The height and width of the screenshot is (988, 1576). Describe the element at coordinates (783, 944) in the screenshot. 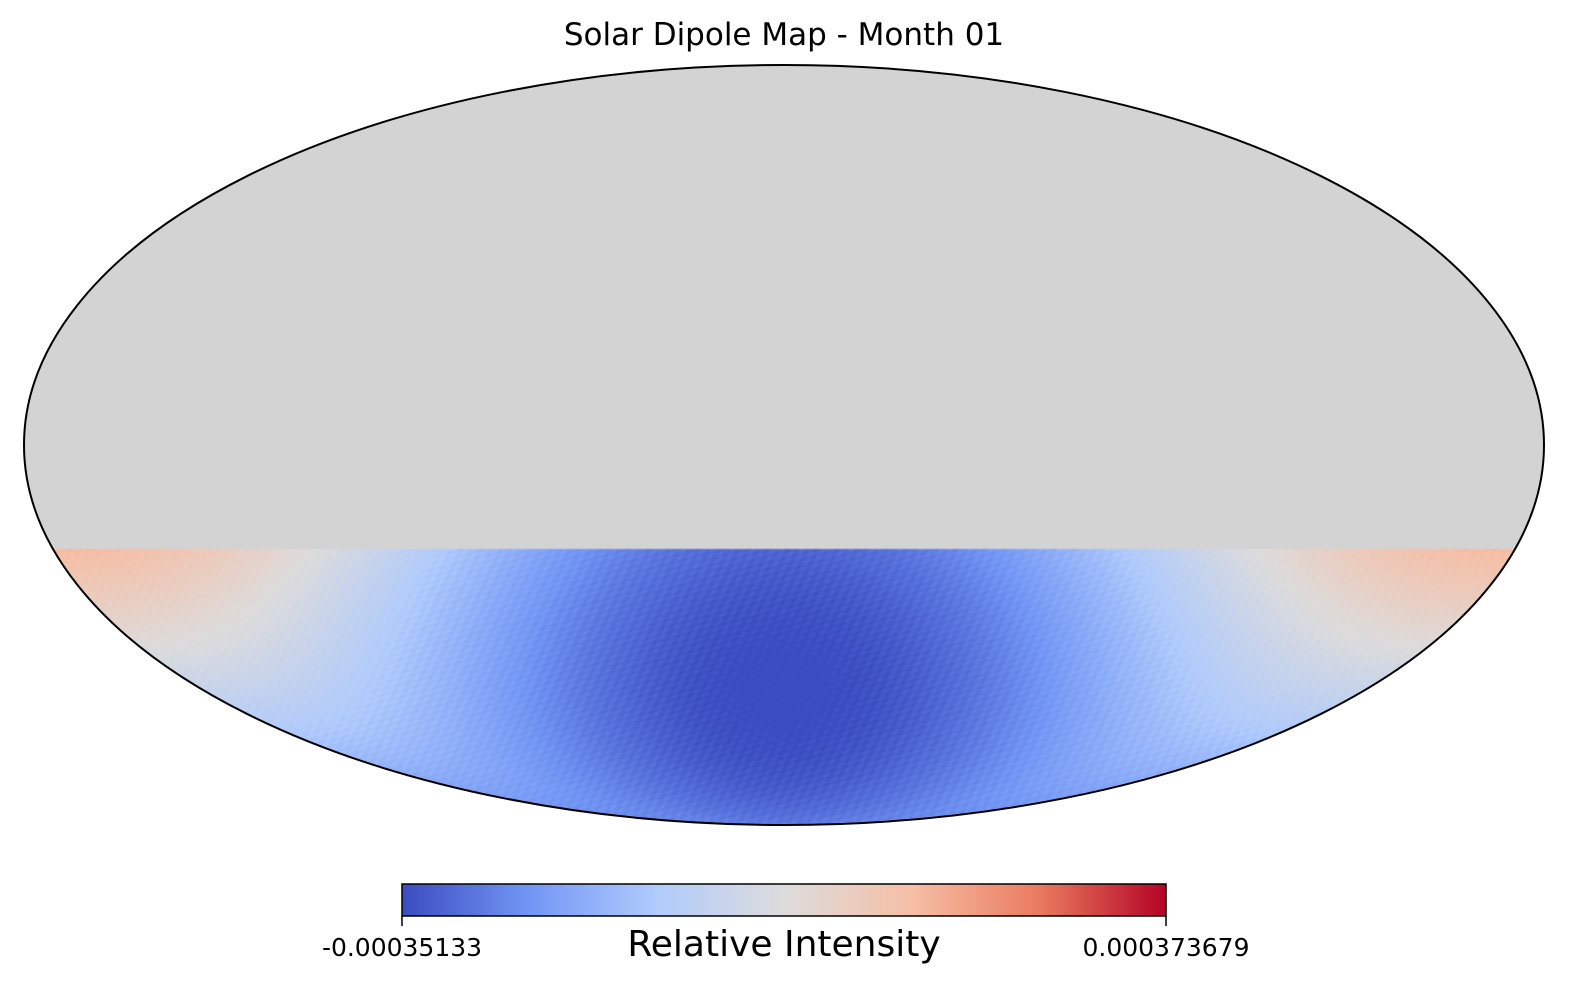

I see `colorbar-title: Relative Intensity` at that location.